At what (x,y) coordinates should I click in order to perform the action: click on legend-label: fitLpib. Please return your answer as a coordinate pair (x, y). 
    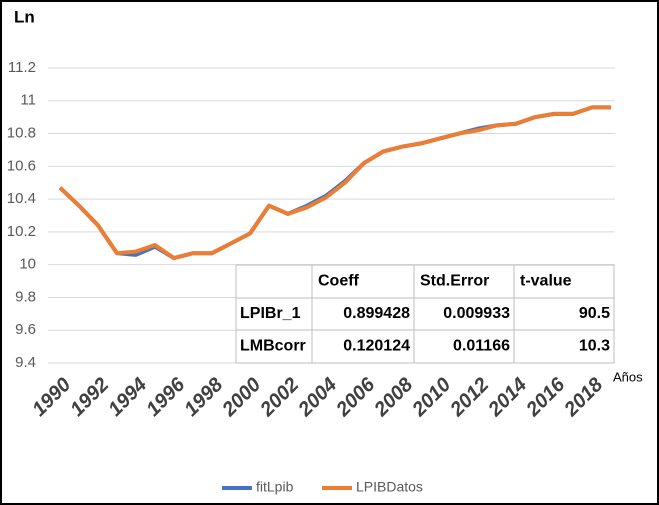
    Looking at the image, I should click on (275, 487).